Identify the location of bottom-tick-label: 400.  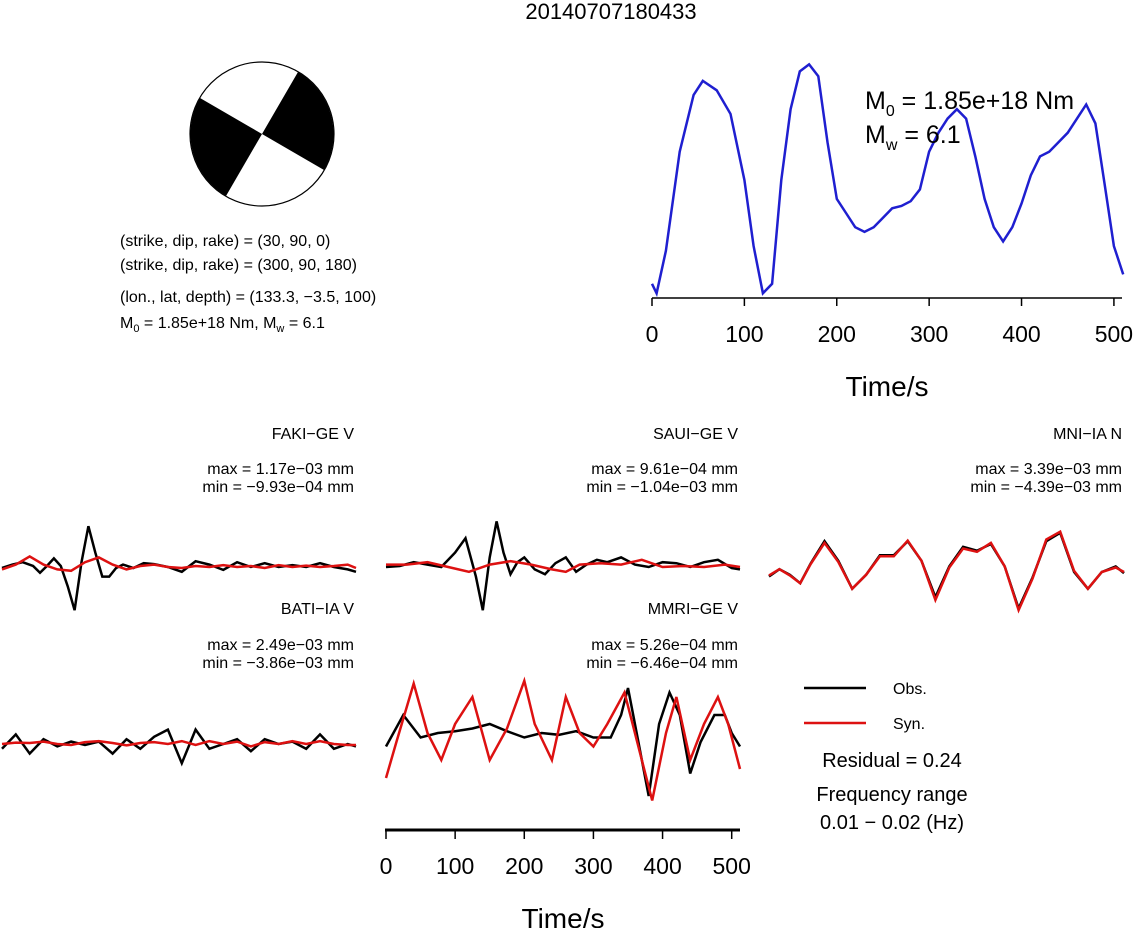
(662, 866).